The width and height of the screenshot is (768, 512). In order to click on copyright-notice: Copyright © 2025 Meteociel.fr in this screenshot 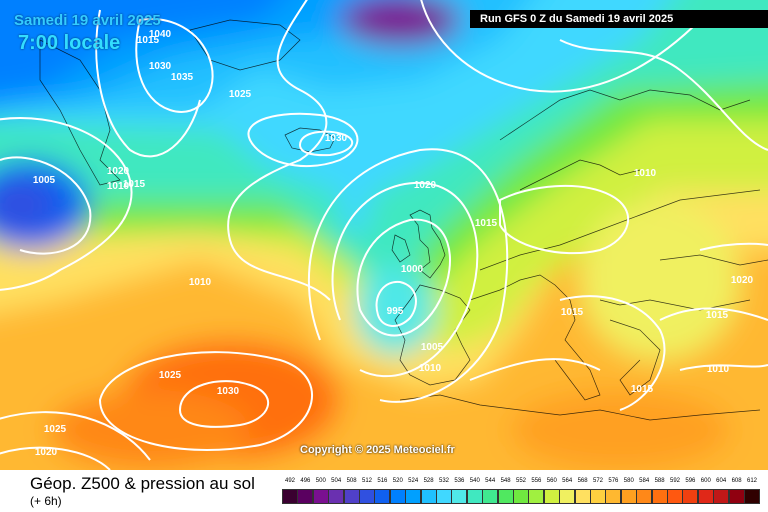, I will do `click(377, 450)`.